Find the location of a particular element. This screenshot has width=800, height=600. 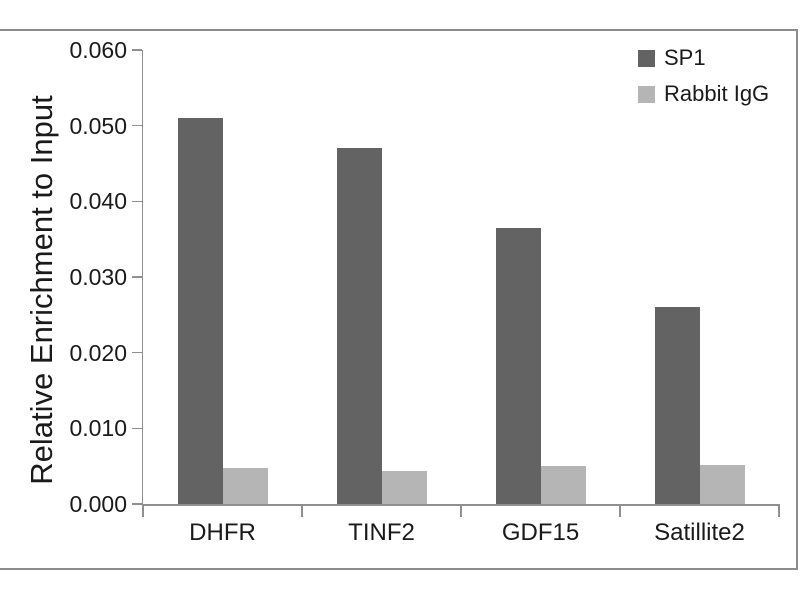

y-tick-label: 0.000 is located at coordinates (98, 504).